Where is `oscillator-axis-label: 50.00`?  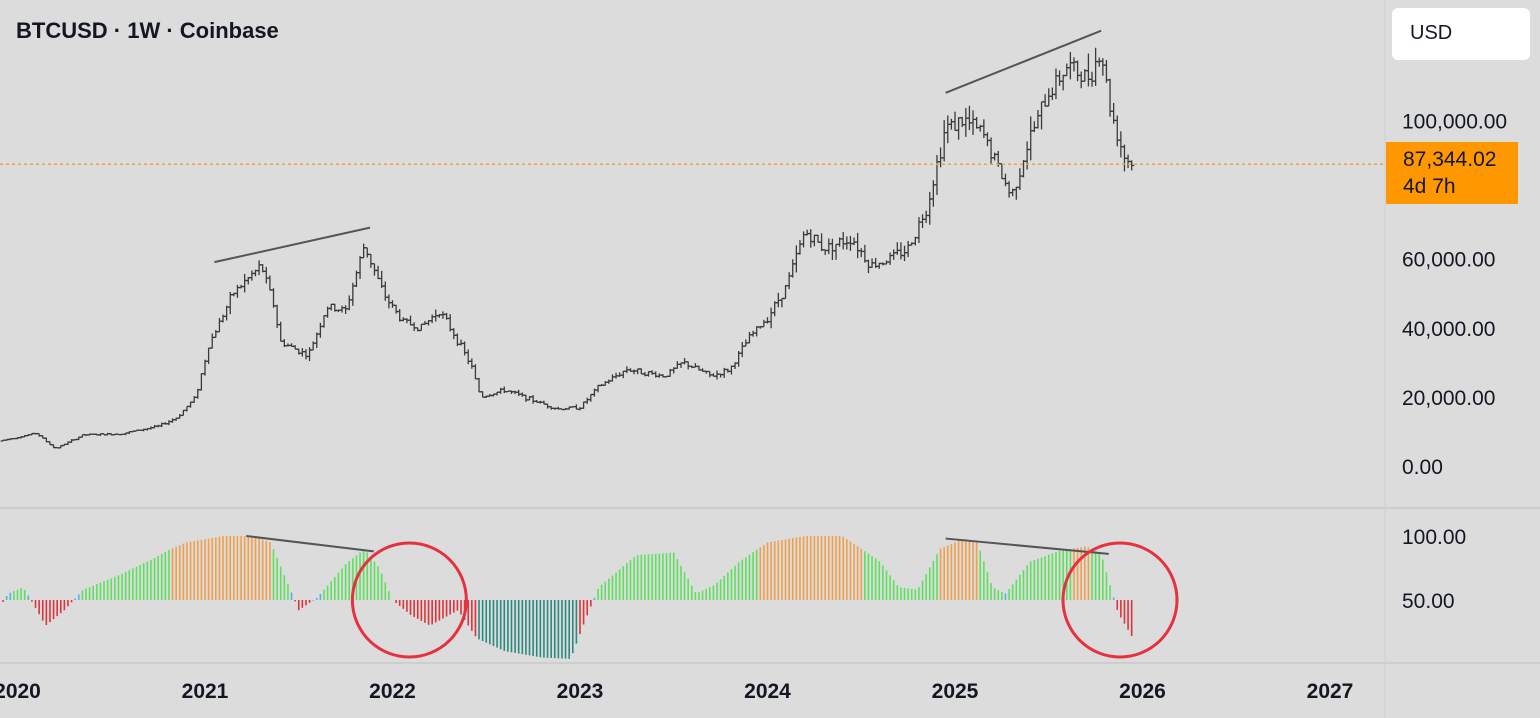
oscillator-axis-label: 50.00 is located at coordinates (1428, 601).